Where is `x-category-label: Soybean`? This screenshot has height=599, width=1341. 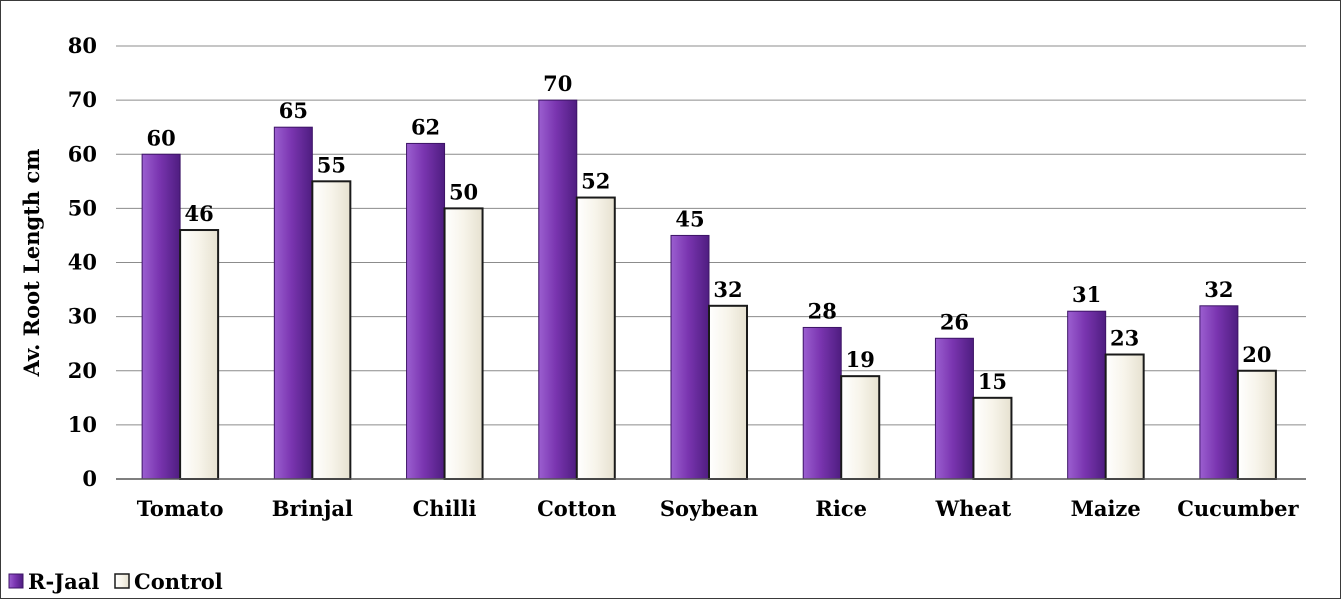
x-category-label: Soybean is located at coordinates (709, 508).